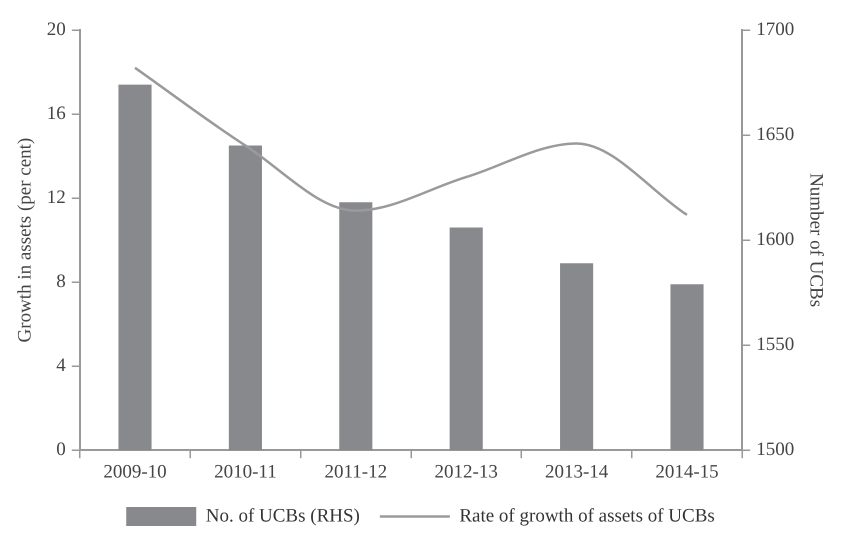 The image size is (841, 546). I want to click on y-tick-label: 4, so click(61, 365).